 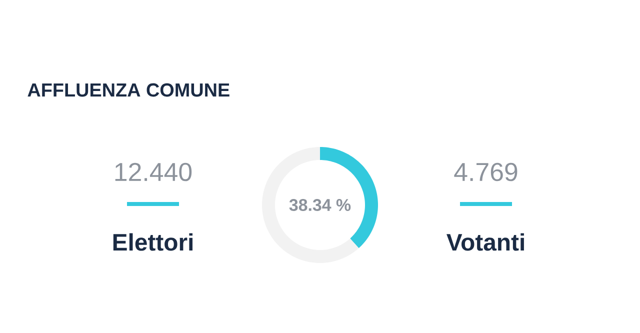 I want to click on text: 38.34 %, so click(x=320, y=205).